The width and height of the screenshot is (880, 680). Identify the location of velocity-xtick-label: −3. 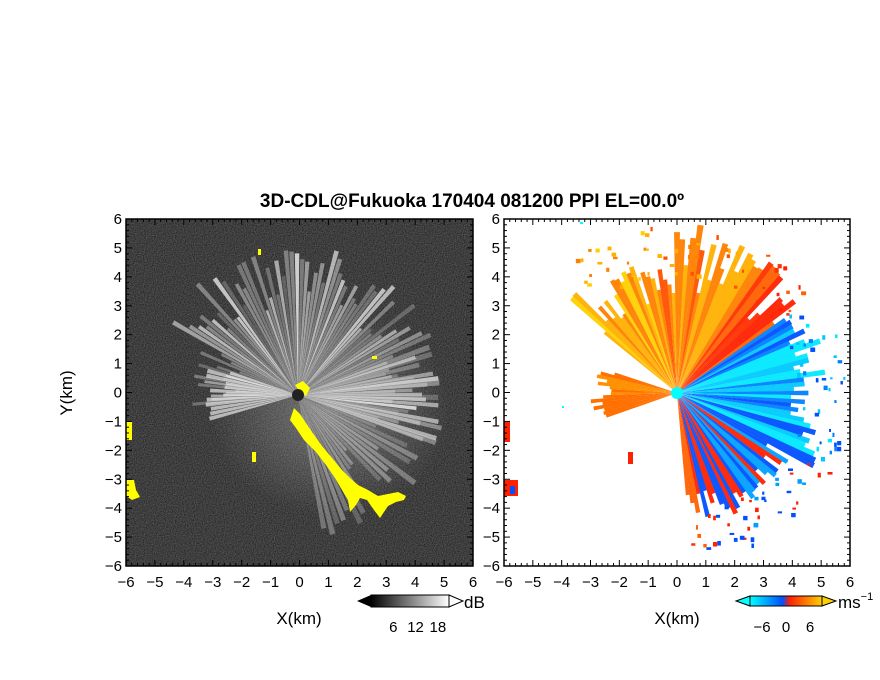
(590, 582).